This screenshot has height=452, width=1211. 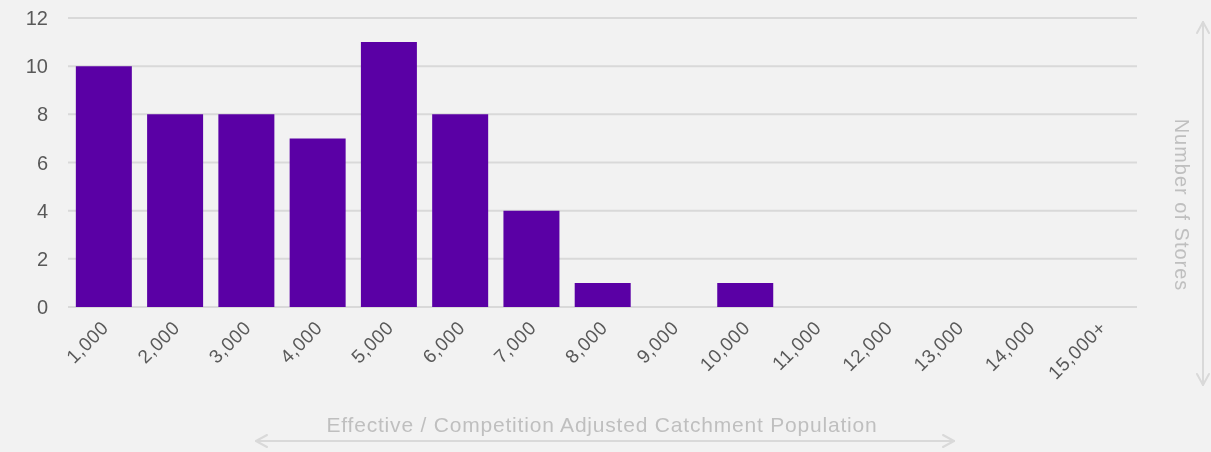 What do you see at coordinates (36, 66) in the screenshot?
I see `y-tick-label: 10` at bounding box center [36, 66].